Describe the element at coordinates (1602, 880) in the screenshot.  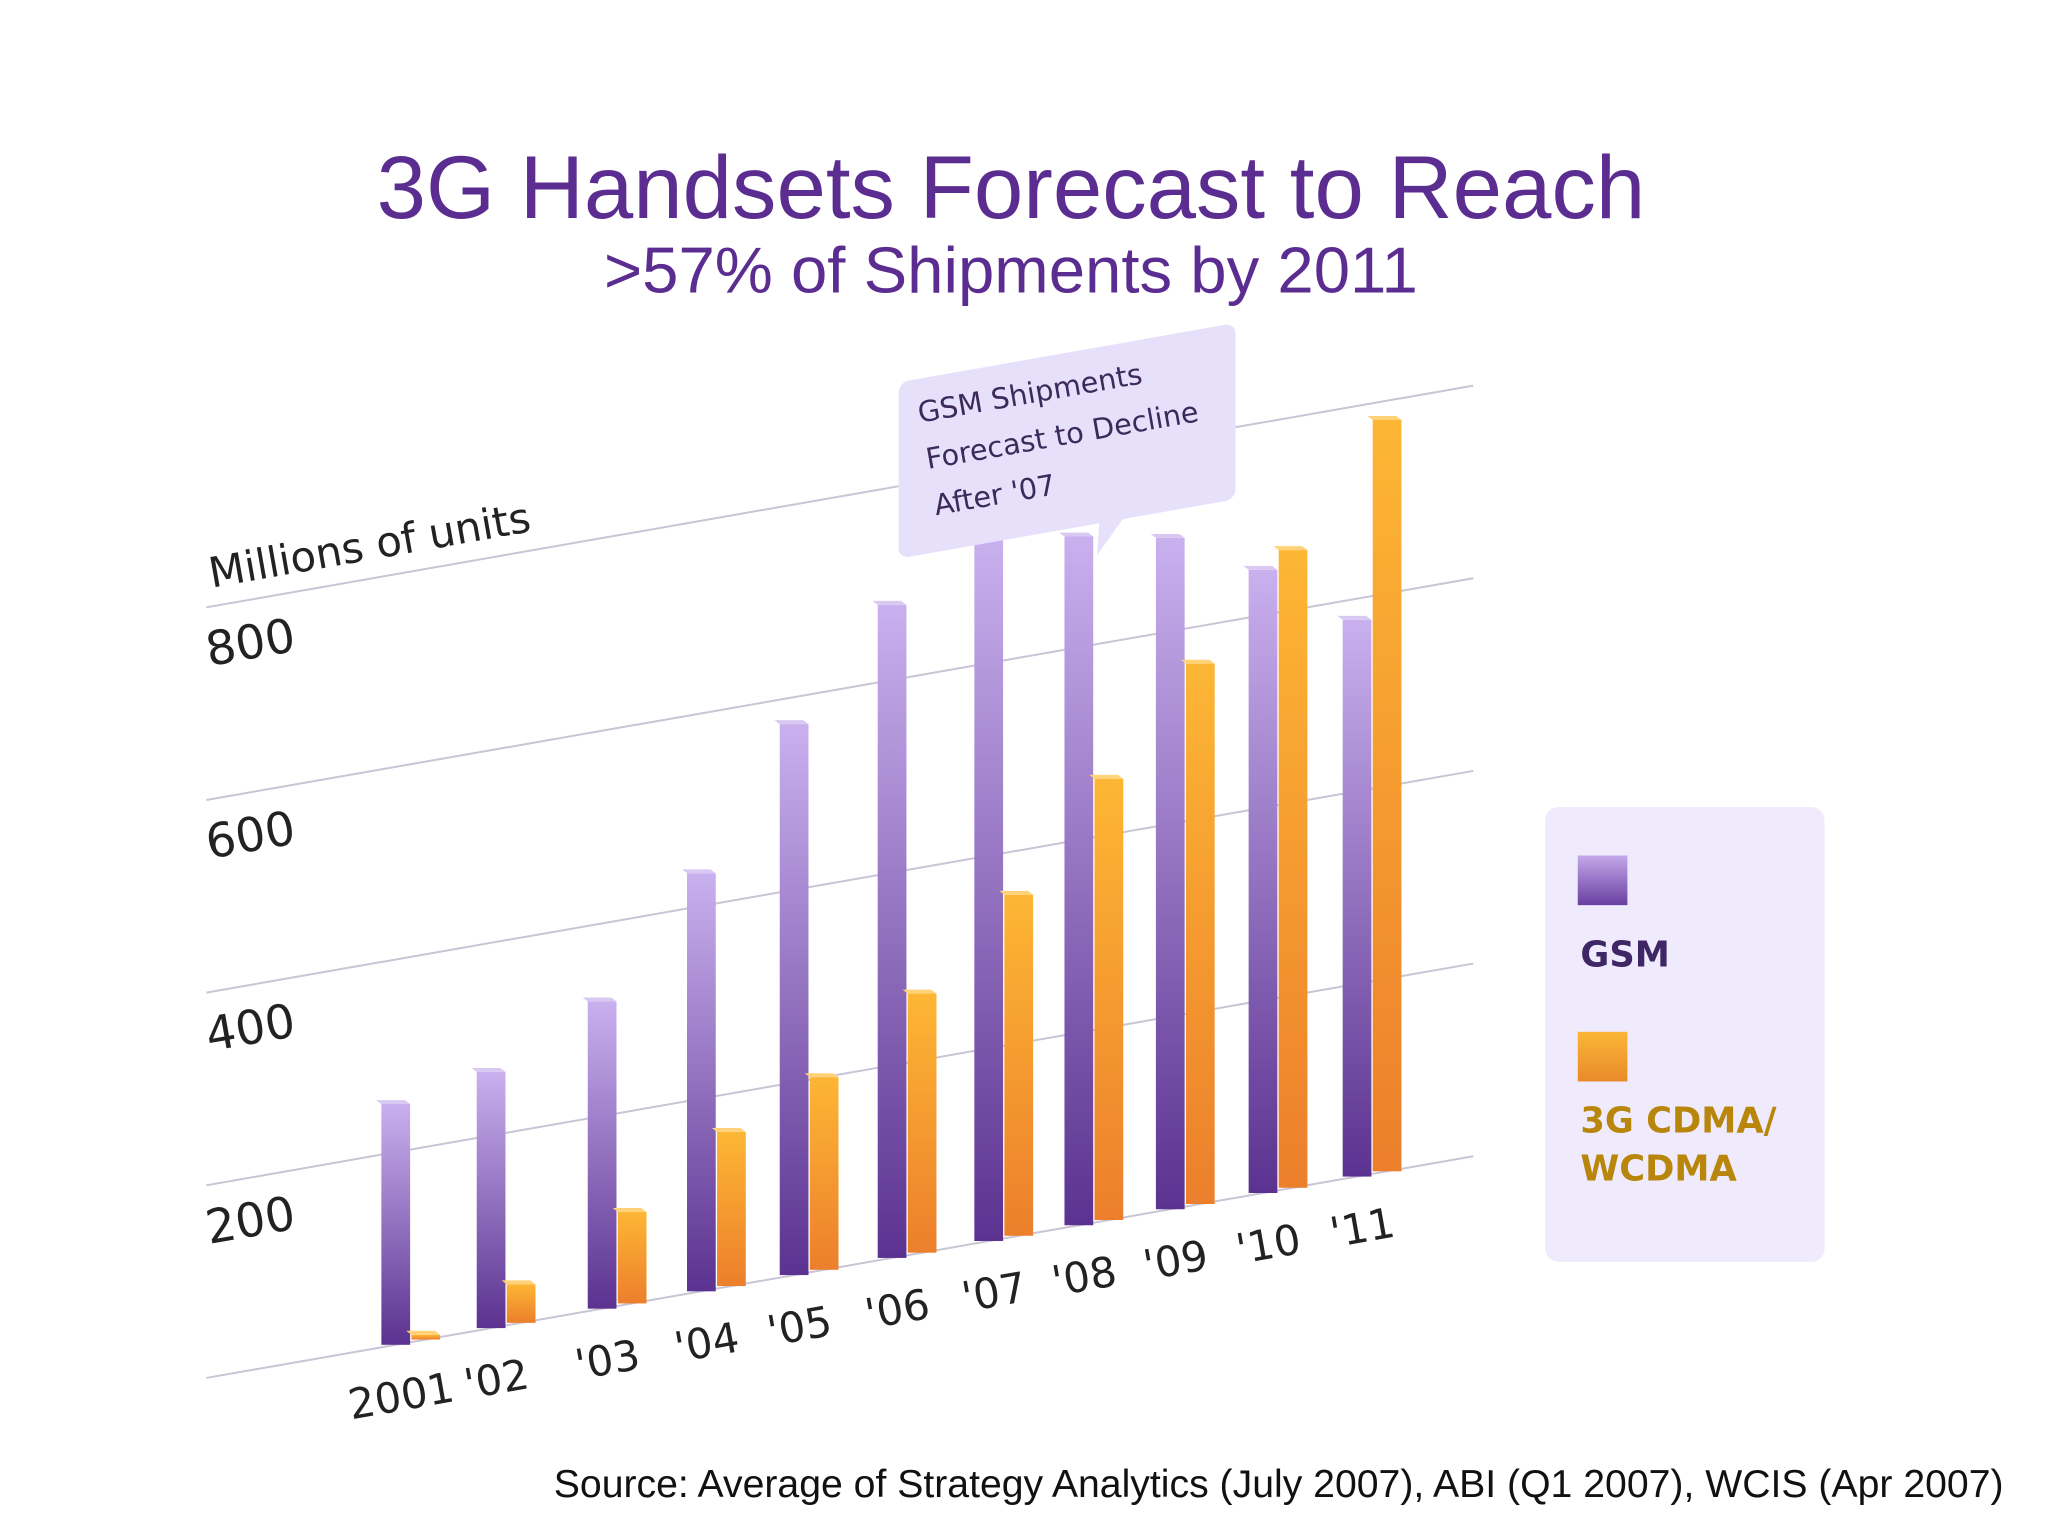
I see `legend-swatch-gsm` at that location.